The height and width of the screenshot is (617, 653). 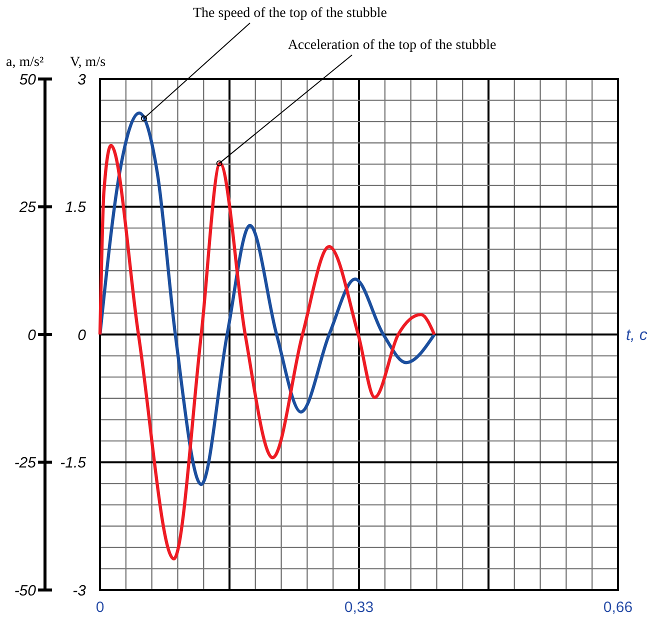 What do you see at coordinates (32, 335) in the screenshot?
I see `y-tick-label: 0` at bounding box center [32, 335].